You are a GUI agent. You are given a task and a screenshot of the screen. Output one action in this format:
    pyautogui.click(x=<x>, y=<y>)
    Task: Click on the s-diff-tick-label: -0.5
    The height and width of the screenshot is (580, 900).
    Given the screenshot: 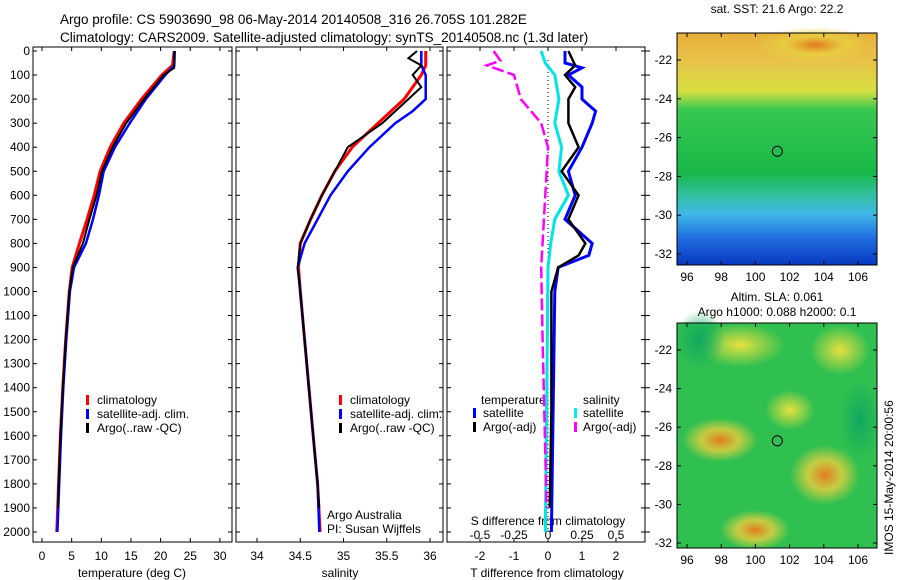 What is the action you would take?
    pyautogui.click(x=480, y=535)
    